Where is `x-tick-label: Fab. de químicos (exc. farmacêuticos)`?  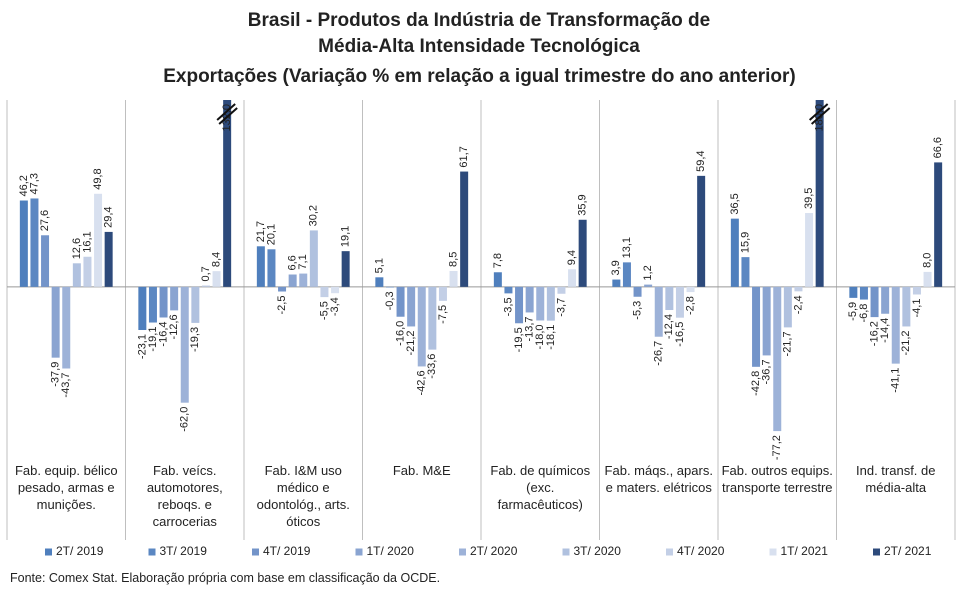 x-tick-label: Fab. de químicos (exc. farmacêuticos) is located at coordinates (540, 487).